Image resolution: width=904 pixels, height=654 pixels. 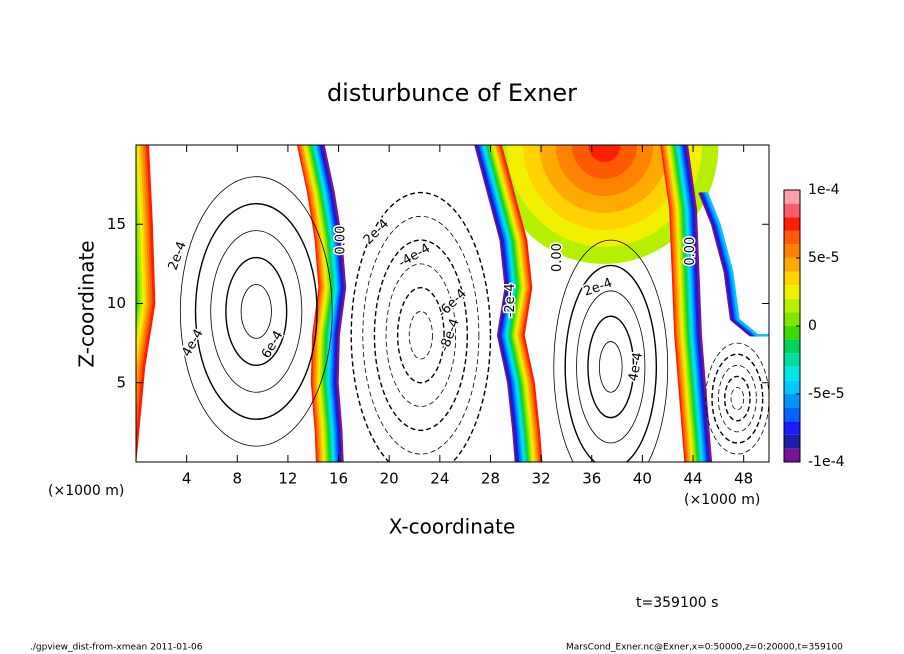 I want to click on colorbar-tick-label: -5e-5, so click(x=826, y=394).